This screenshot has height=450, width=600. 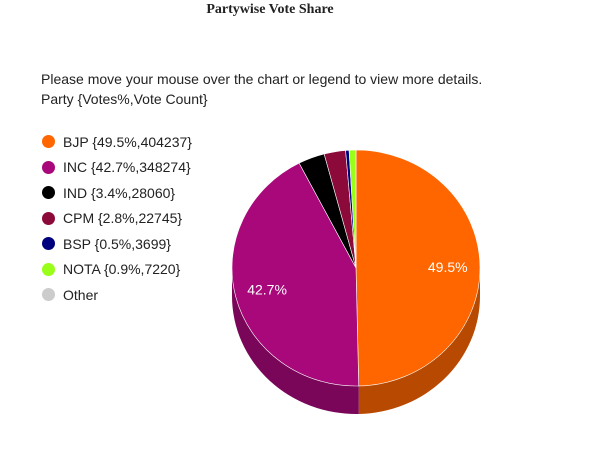 I want to click on pie-slice-bjp, so click(x=418, y=268).